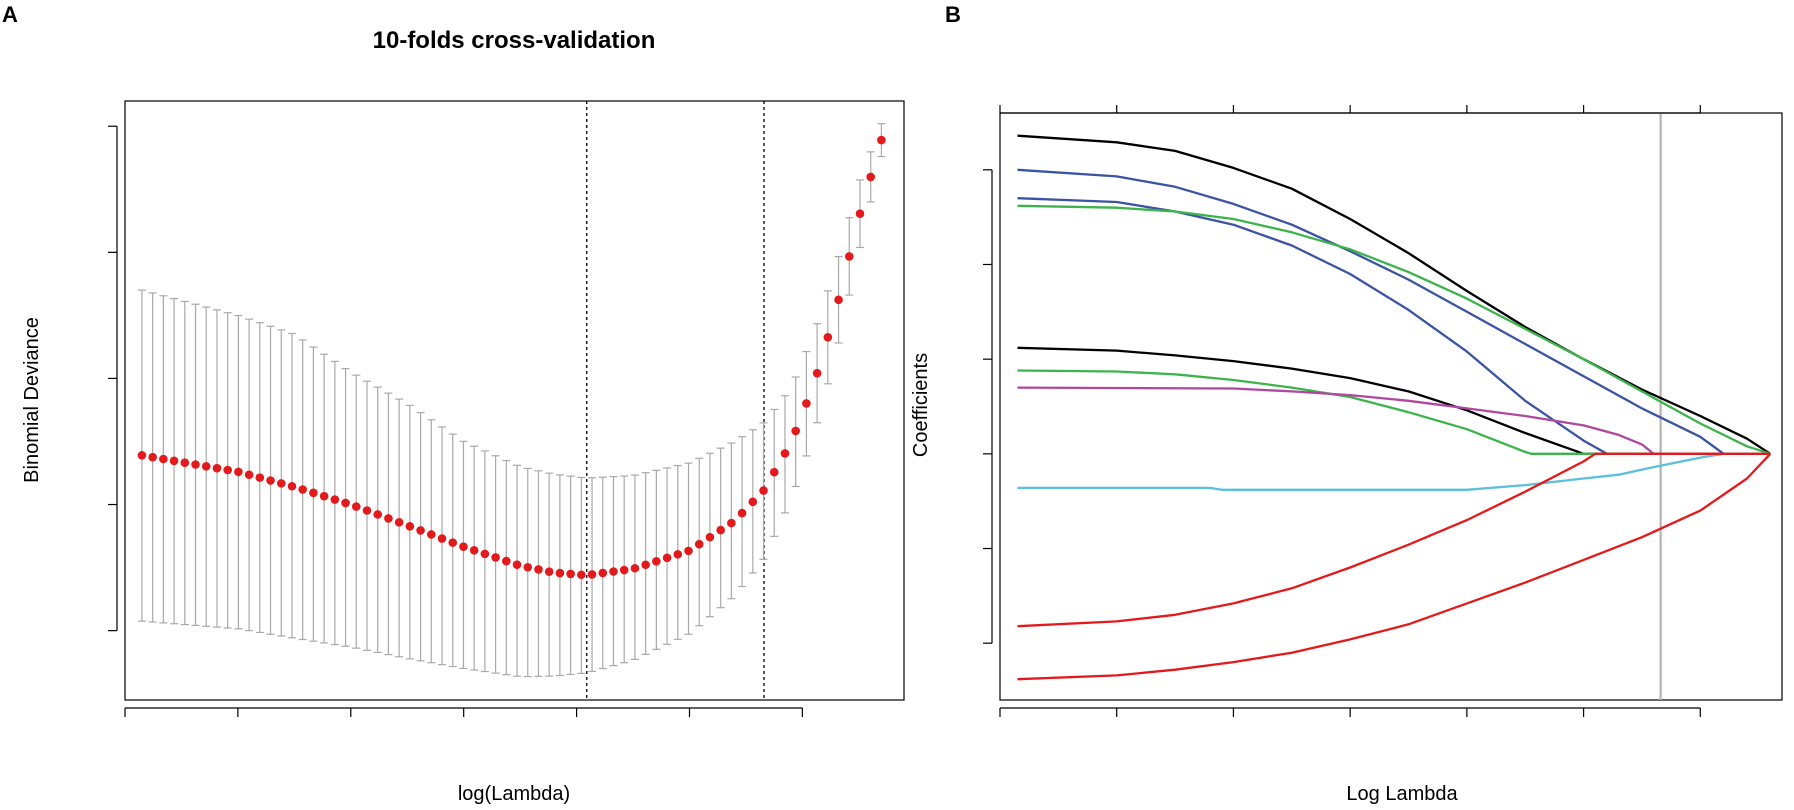  I want to click on panel-b-y-label: Coefficients, so click(921, 405).